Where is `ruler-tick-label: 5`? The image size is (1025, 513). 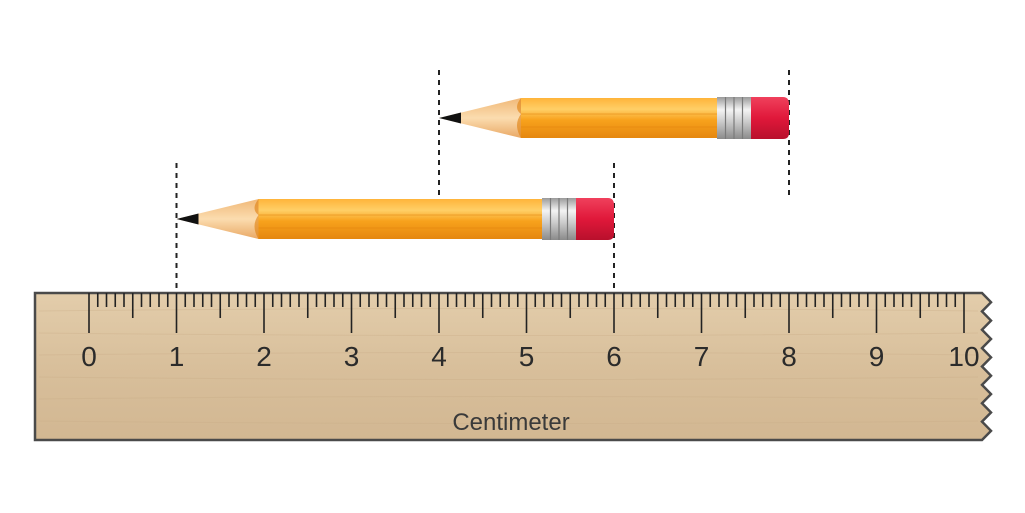
ruler-tick-label: 5 is located at coordinates (527, 356).